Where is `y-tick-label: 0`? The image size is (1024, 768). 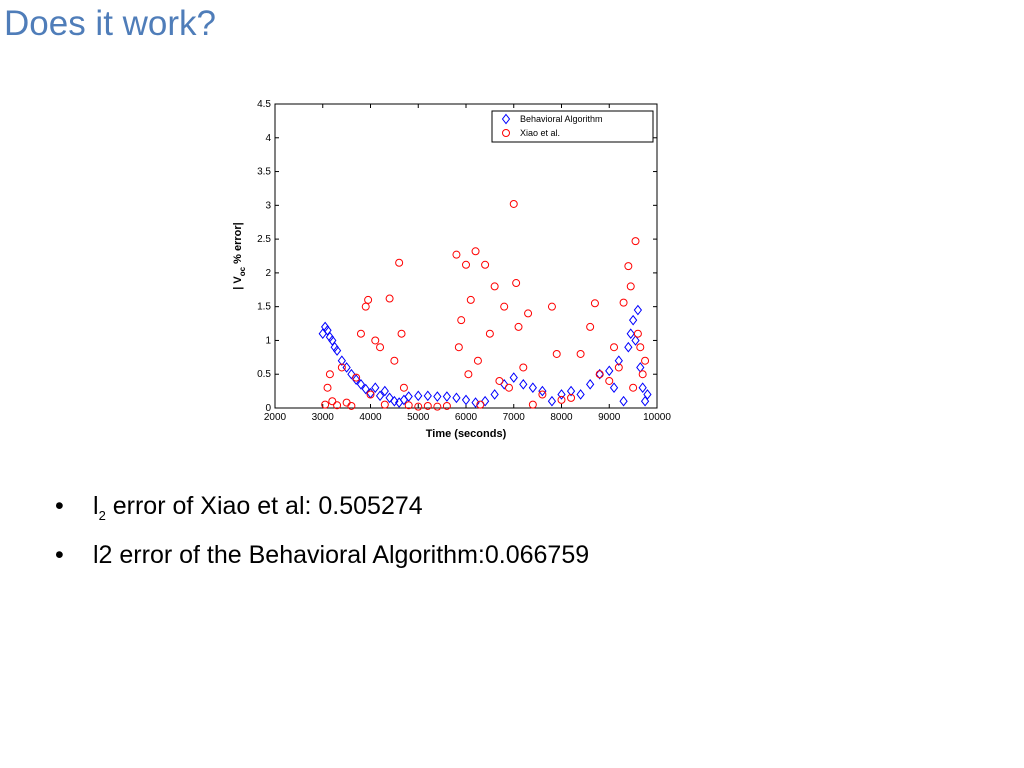 y-tick-label: 0 is located at coordinates (268, 408).